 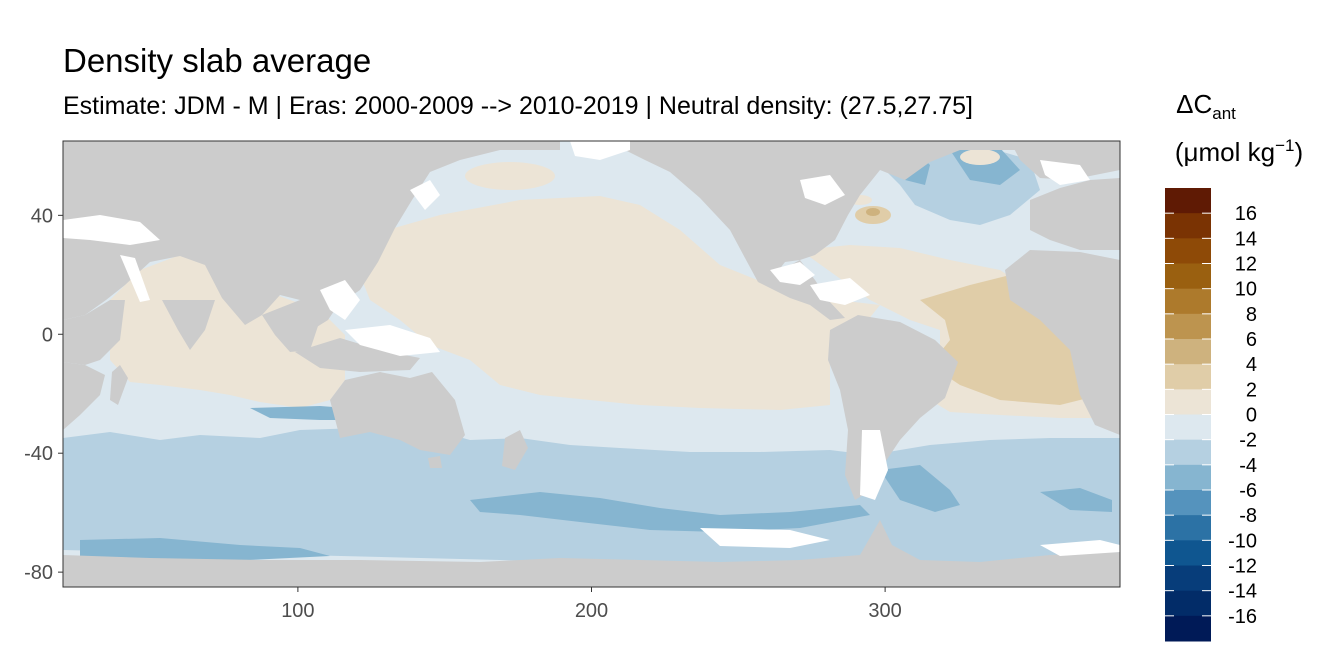 What do you see at coordinates (822, 190) in the screenshot?
I see `no-data-hudson-bay` at bounding box center [822, 190].